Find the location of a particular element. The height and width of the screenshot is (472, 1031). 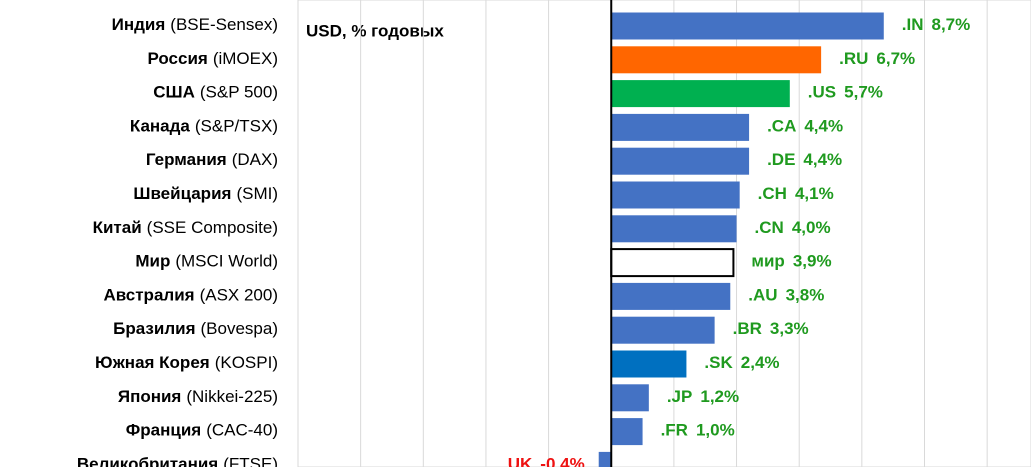

index-name: (SSE Composite) is located at coordinates (212, 227).